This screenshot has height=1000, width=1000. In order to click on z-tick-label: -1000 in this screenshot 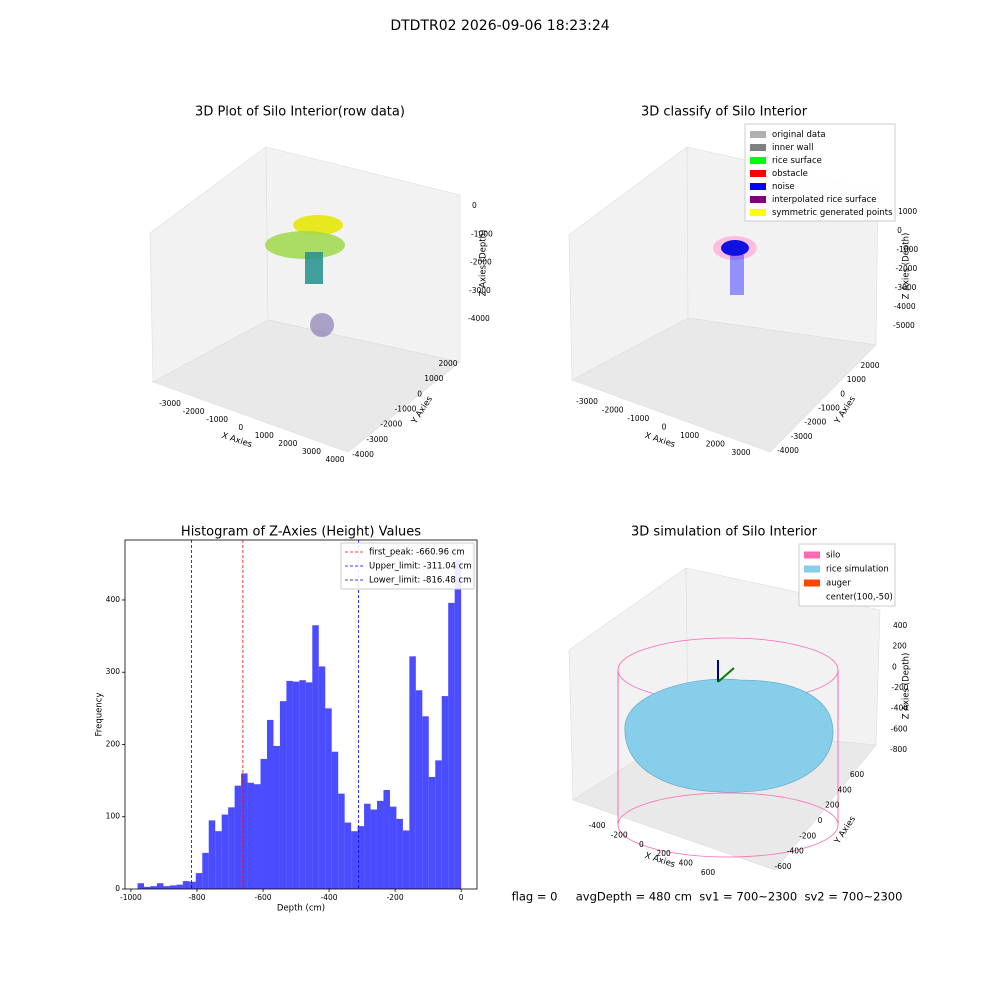, I will do `click(482, 233)`.